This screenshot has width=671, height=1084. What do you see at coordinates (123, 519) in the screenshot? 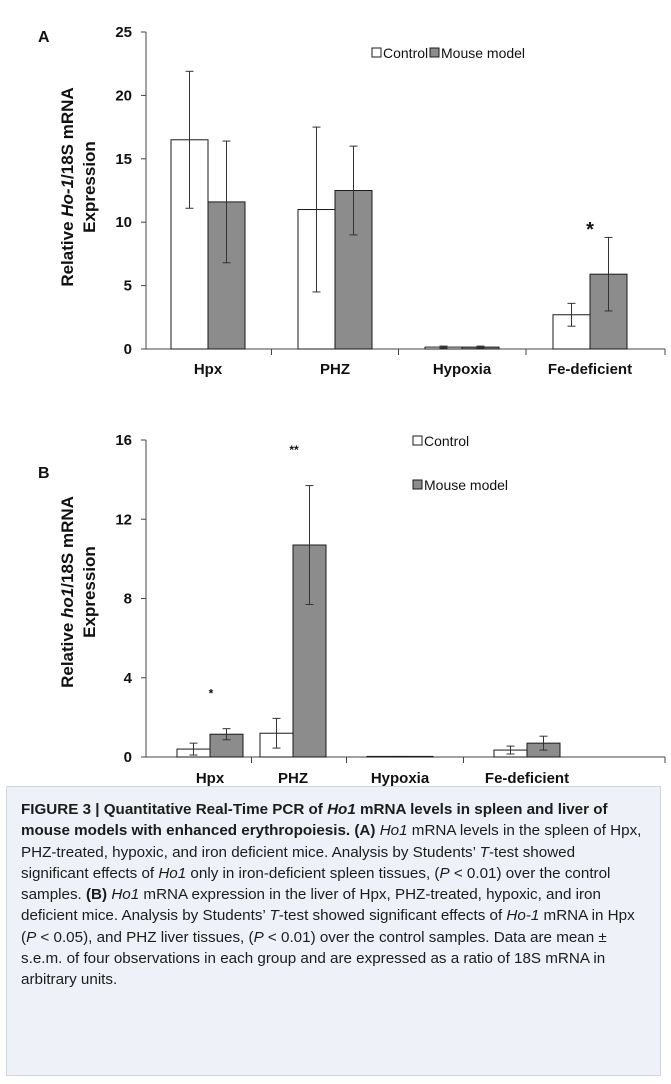
I see `y-tick-label: 12` at bounding box center [123, 519].